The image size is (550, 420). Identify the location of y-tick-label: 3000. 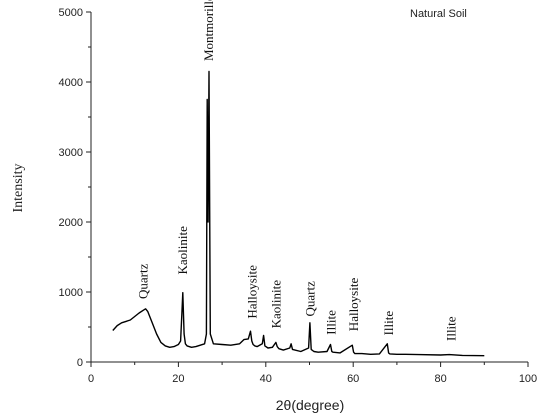
(71, 153).